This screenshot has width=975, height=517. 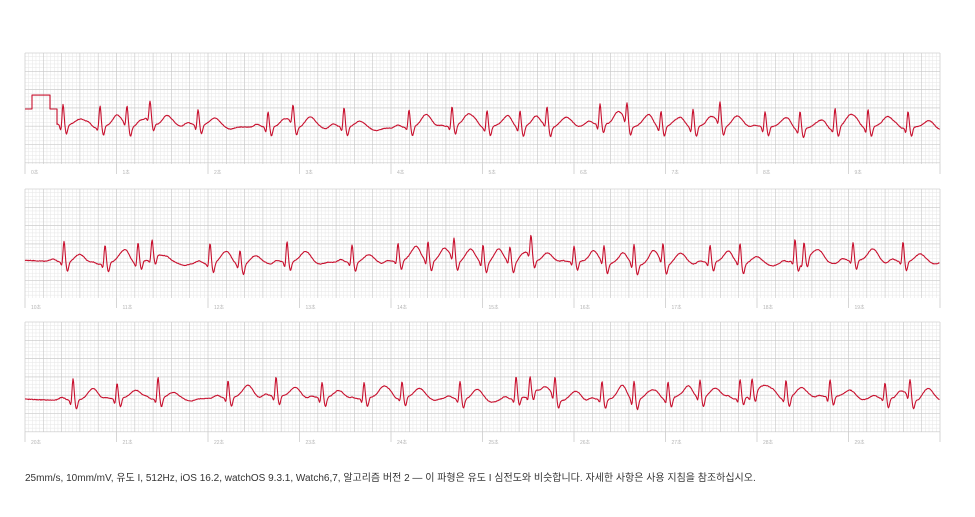 I want to click on second-tick-label: 10초, so click(x=36, y=308).